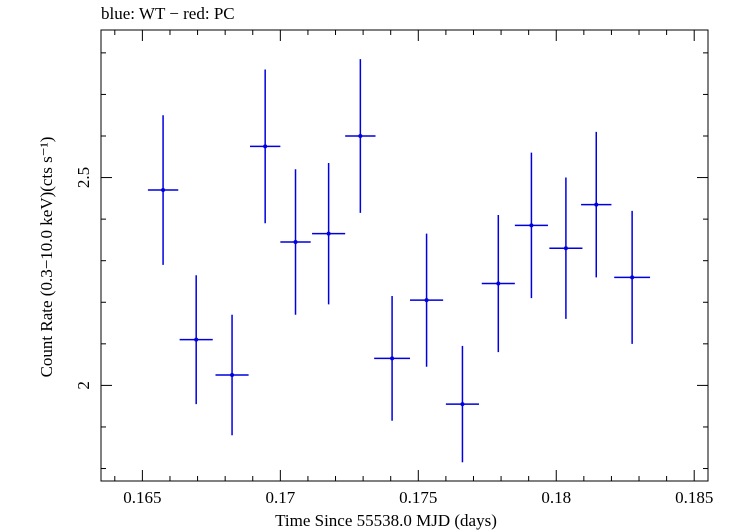 The width and height of the screenshot is (741, 532). What do you see at coordinates (694, 497) in the screenshot?
I see `x-tick-label: 0.185` at bounding box center [694, 497].